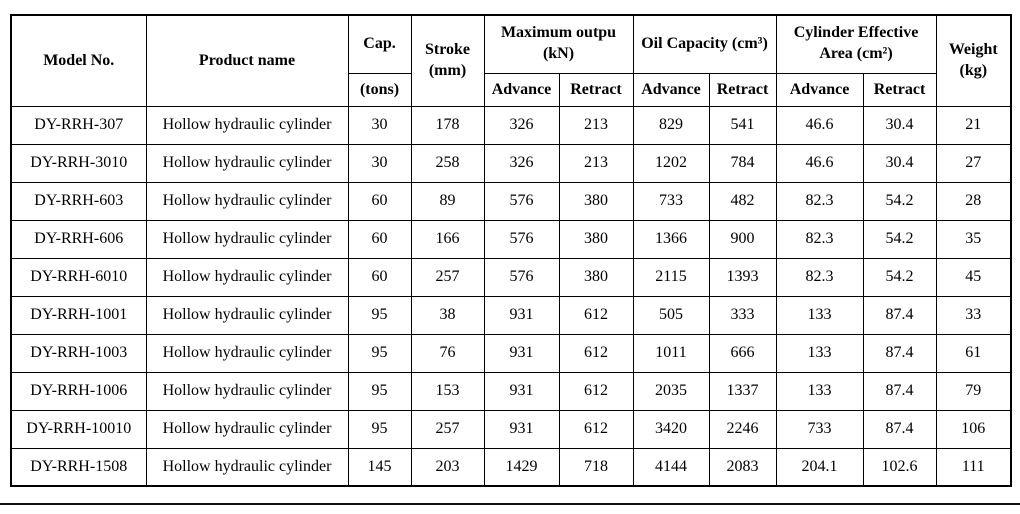  Describe the element at coordinates (671, 467) in the screenshot. I see `value-cell: 4144` at that location.